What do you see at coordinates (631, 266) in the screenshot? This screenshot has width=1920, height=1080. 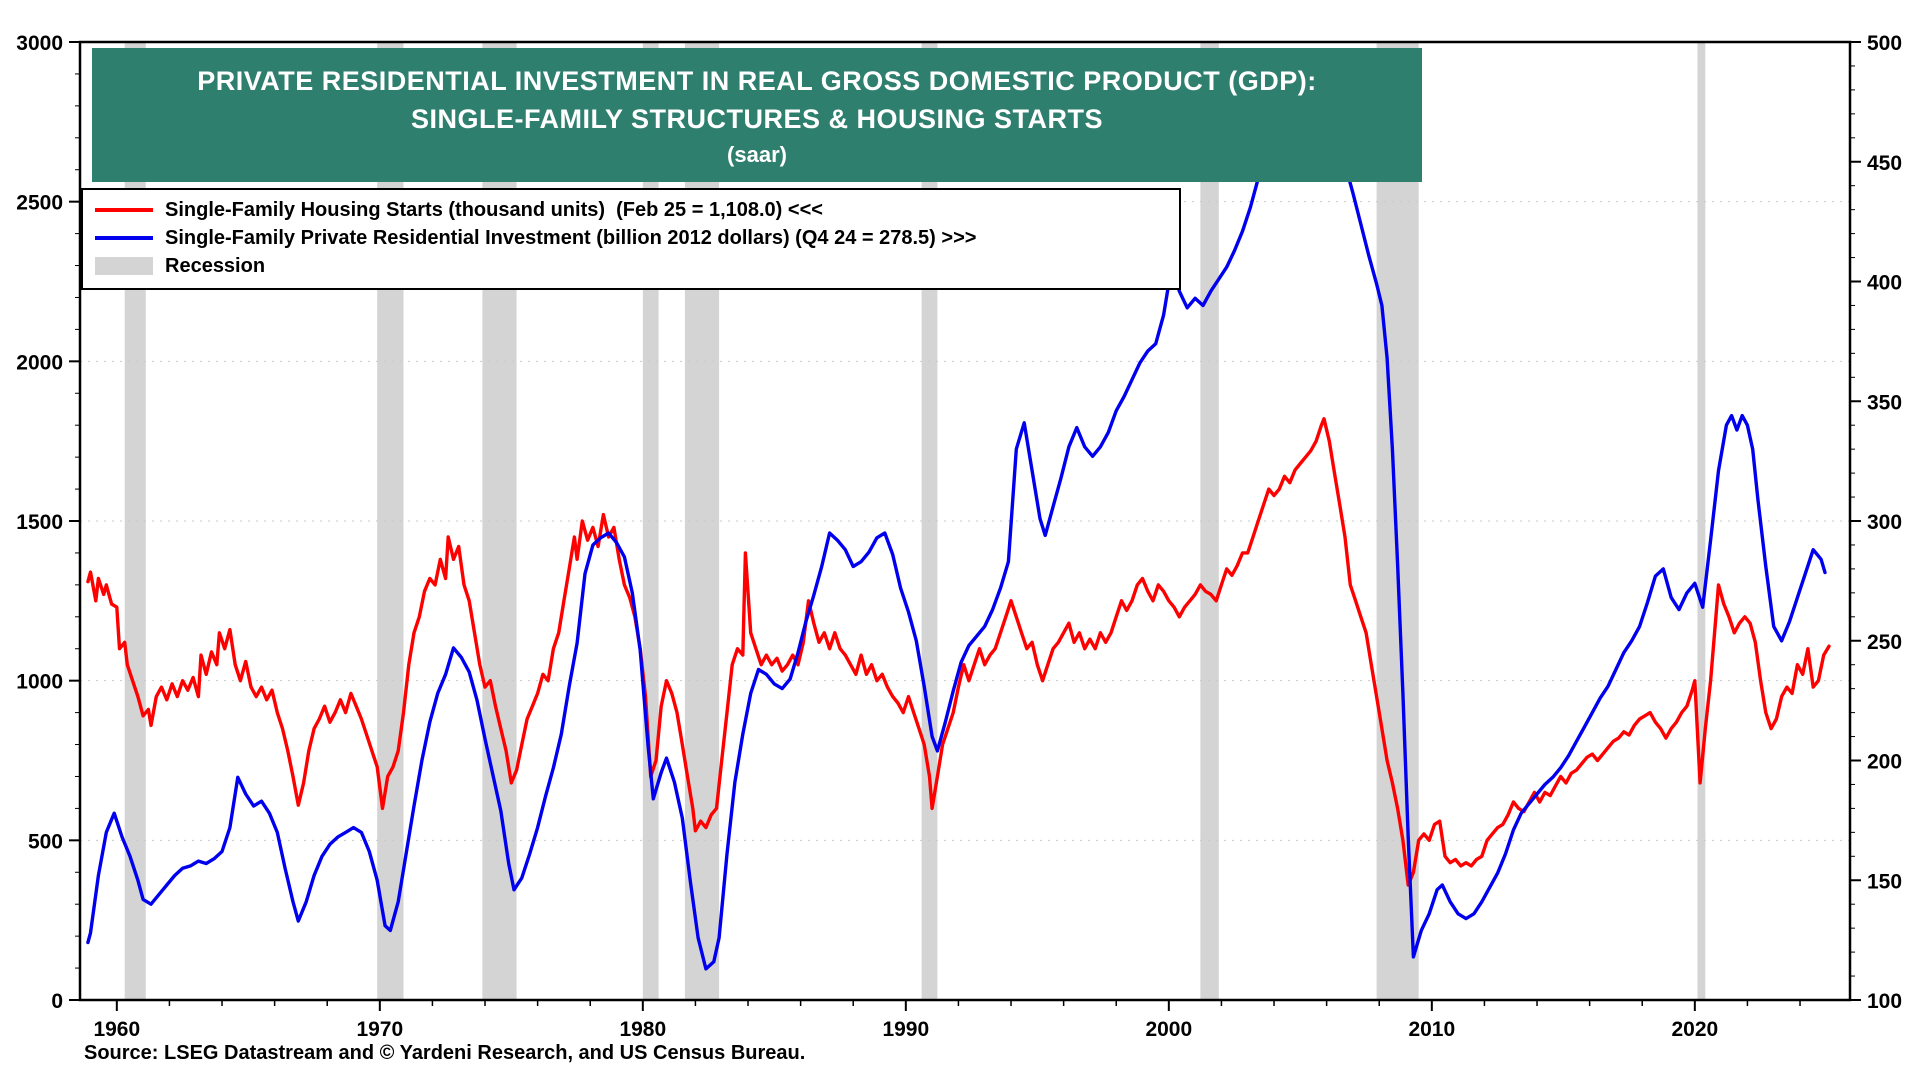 I see `legend-item-recession: Recession` at bounding box center [631, 266].